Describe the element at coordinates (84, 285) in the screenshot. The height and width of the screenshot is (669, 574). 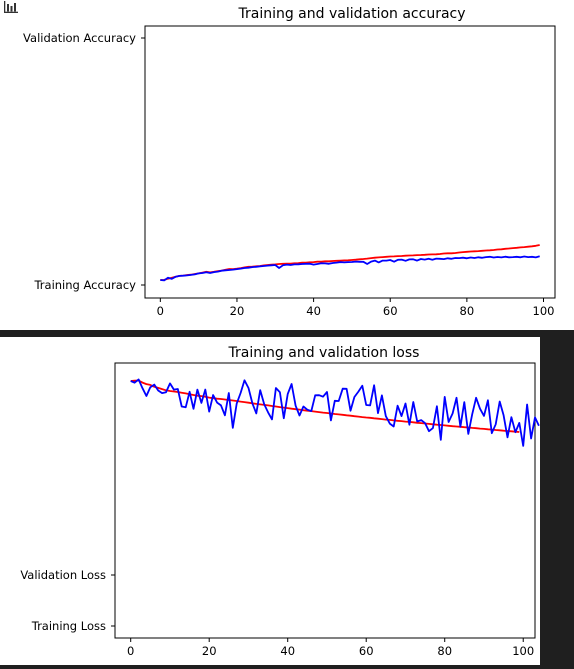
I see `y-tick-label: Training Accuracy` at that location.